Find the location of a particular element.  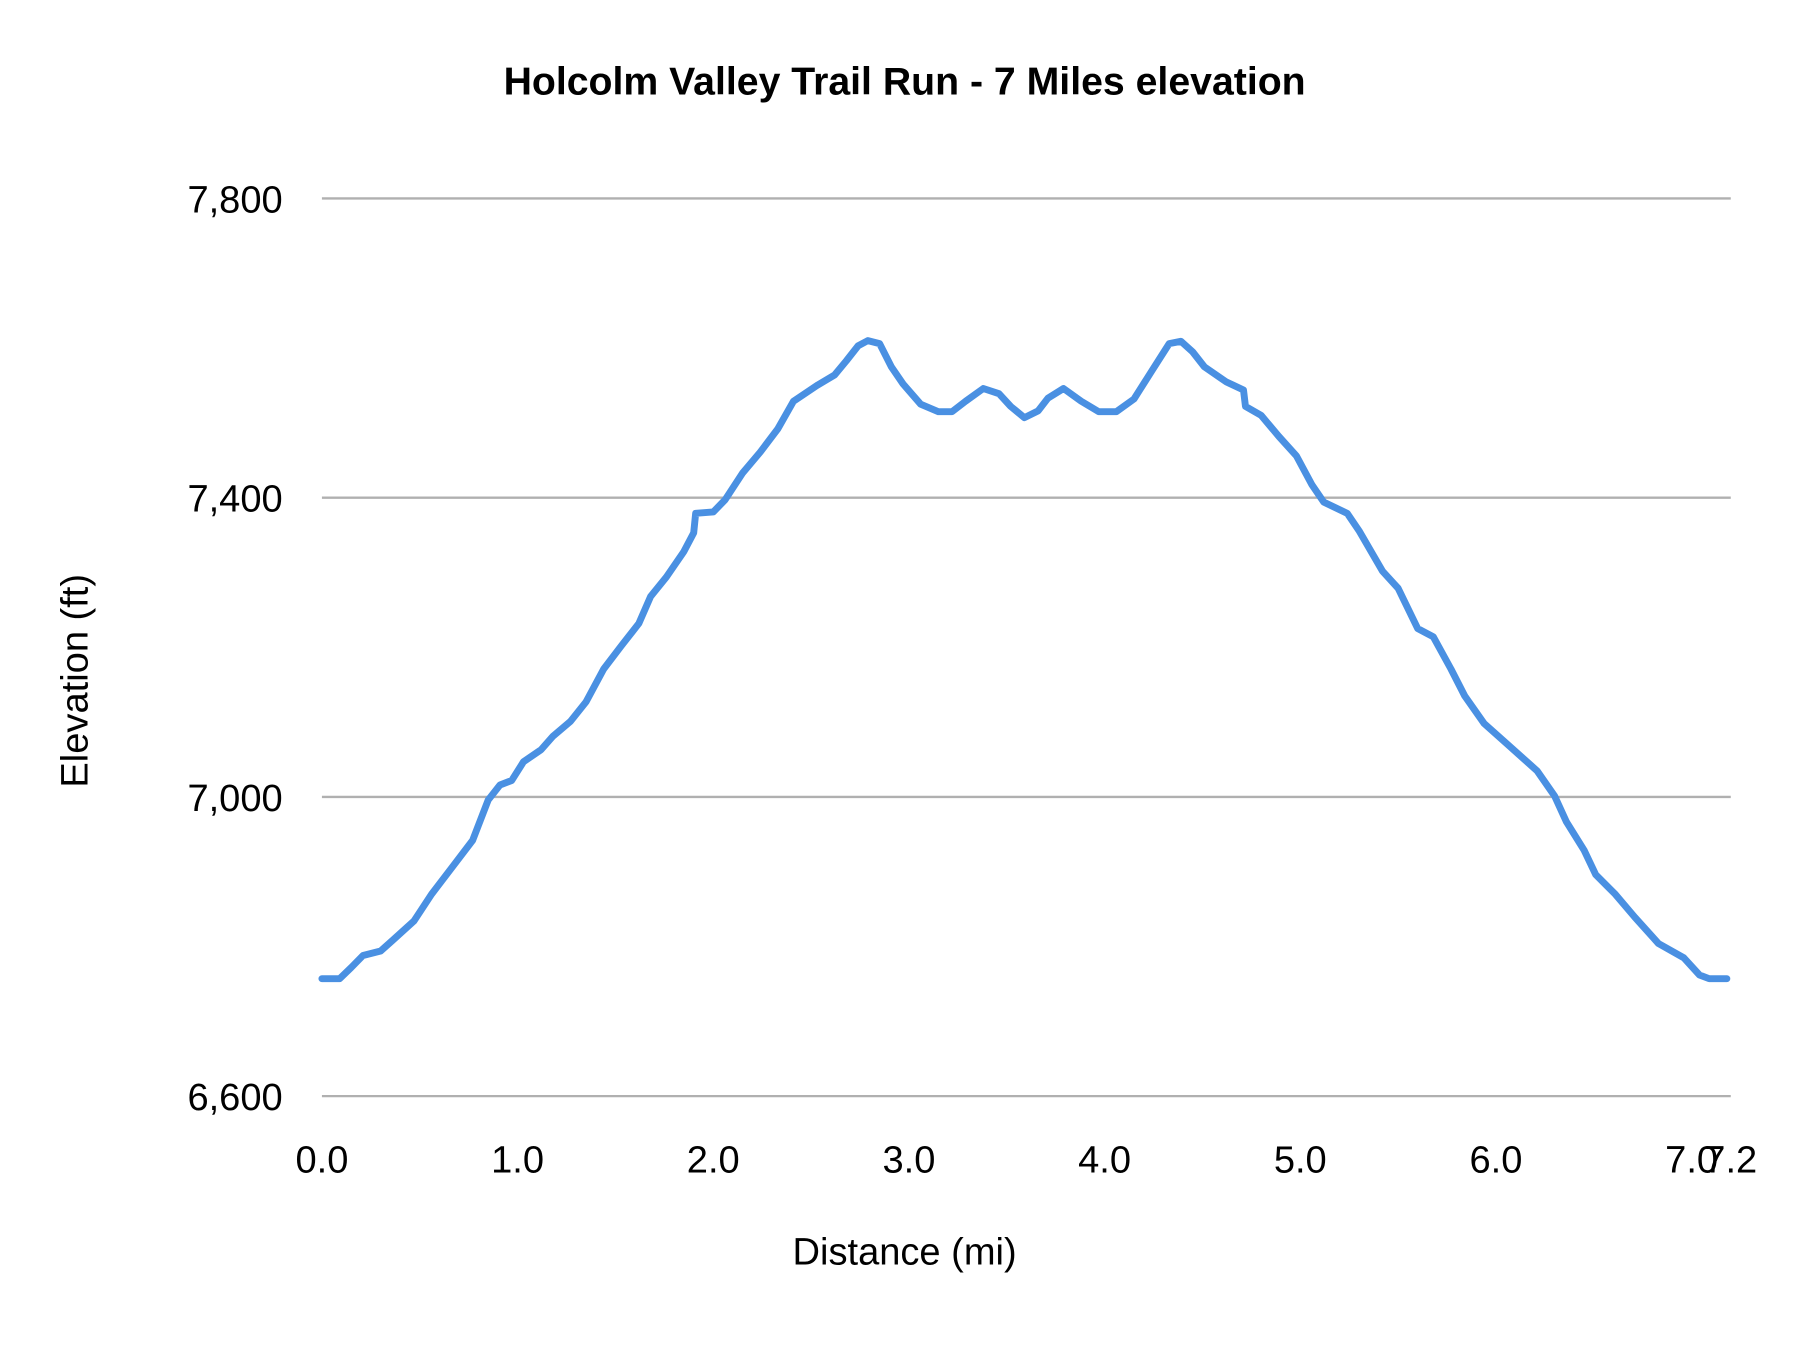

x-axis-label: Distance (mi) is located at coordinates (905, 1253).